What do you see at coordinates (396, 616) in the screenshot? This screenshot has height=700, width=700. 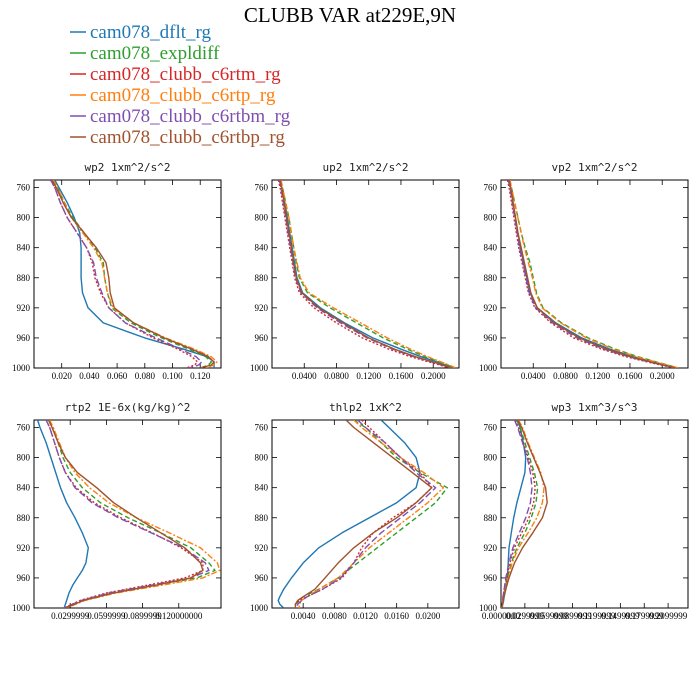 I see `x-tick-label: 0.0160` at bounding box center [396, 616].